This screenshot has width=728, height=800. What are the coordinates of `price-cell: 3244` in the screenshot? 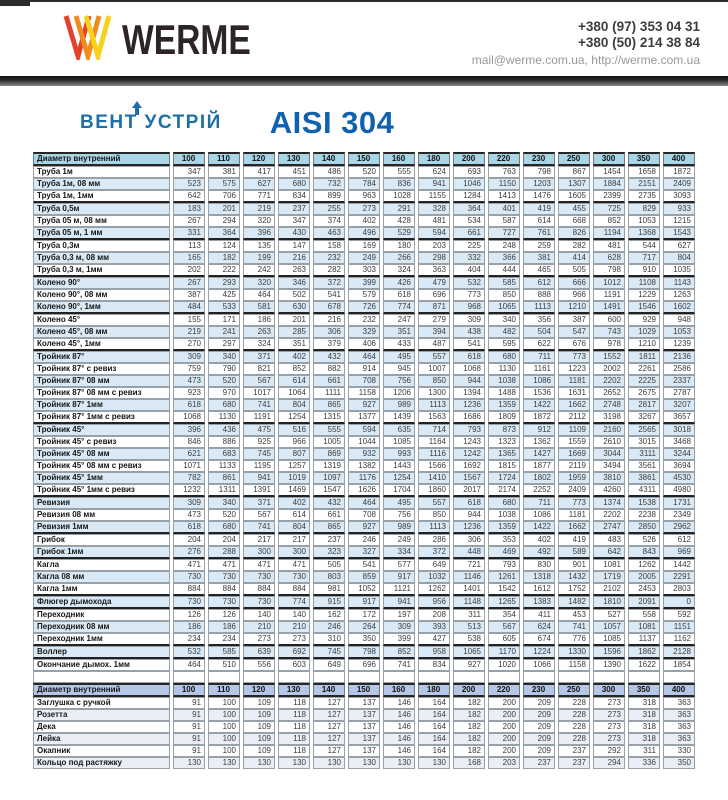 It's located at (679, 454).